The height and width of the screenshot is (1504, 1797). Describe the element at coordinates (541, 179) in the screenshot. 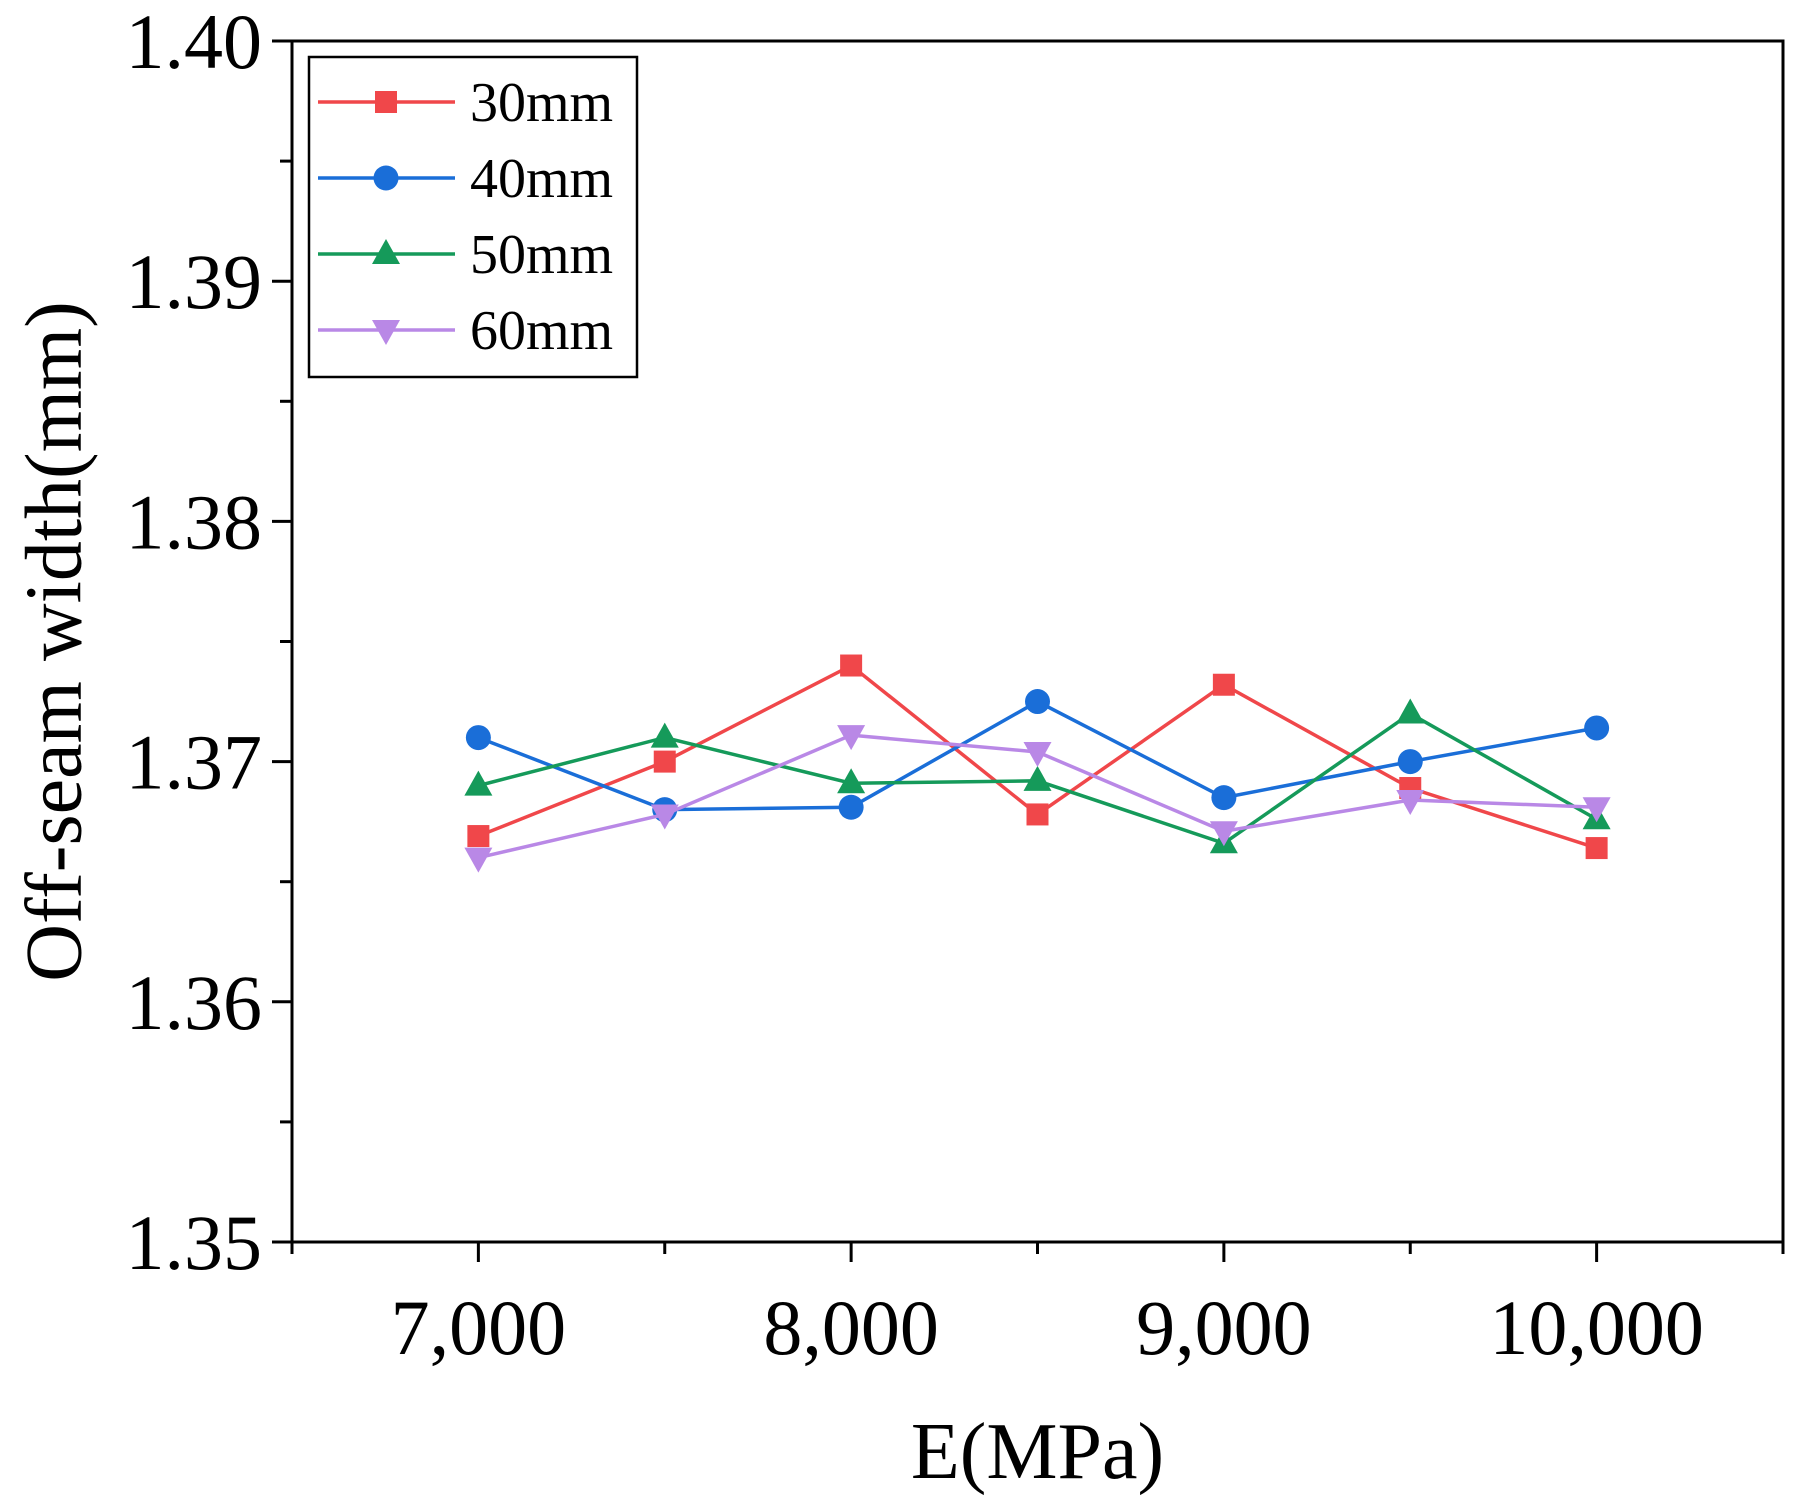

I see `legend-label: 40mm` at that location.